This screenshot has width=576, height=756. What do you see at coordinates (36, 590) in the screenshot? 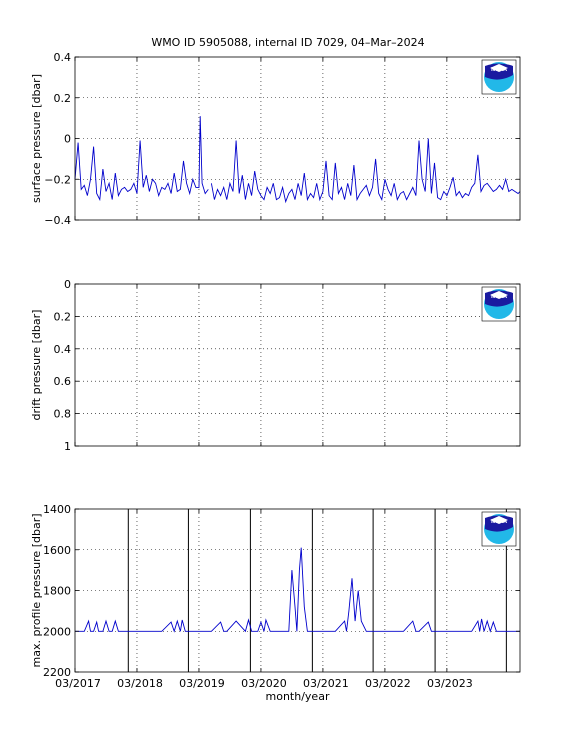
I see `y-axis-label: max. profile pressure [dbar]` at bounding box center [36, 590].